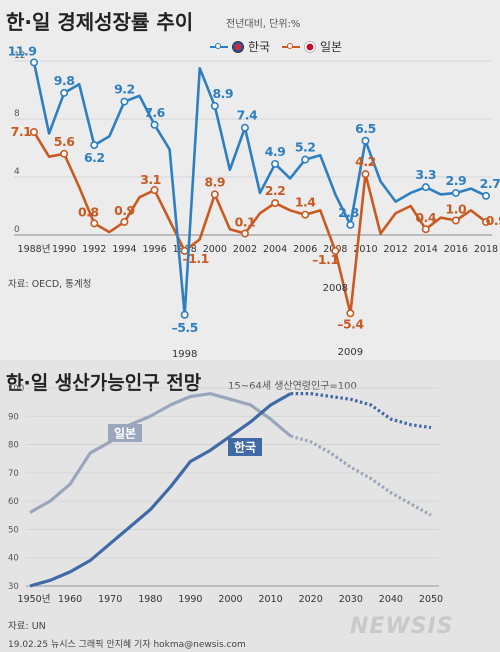  I want to click on legend-korea-line, so click(219, 45).